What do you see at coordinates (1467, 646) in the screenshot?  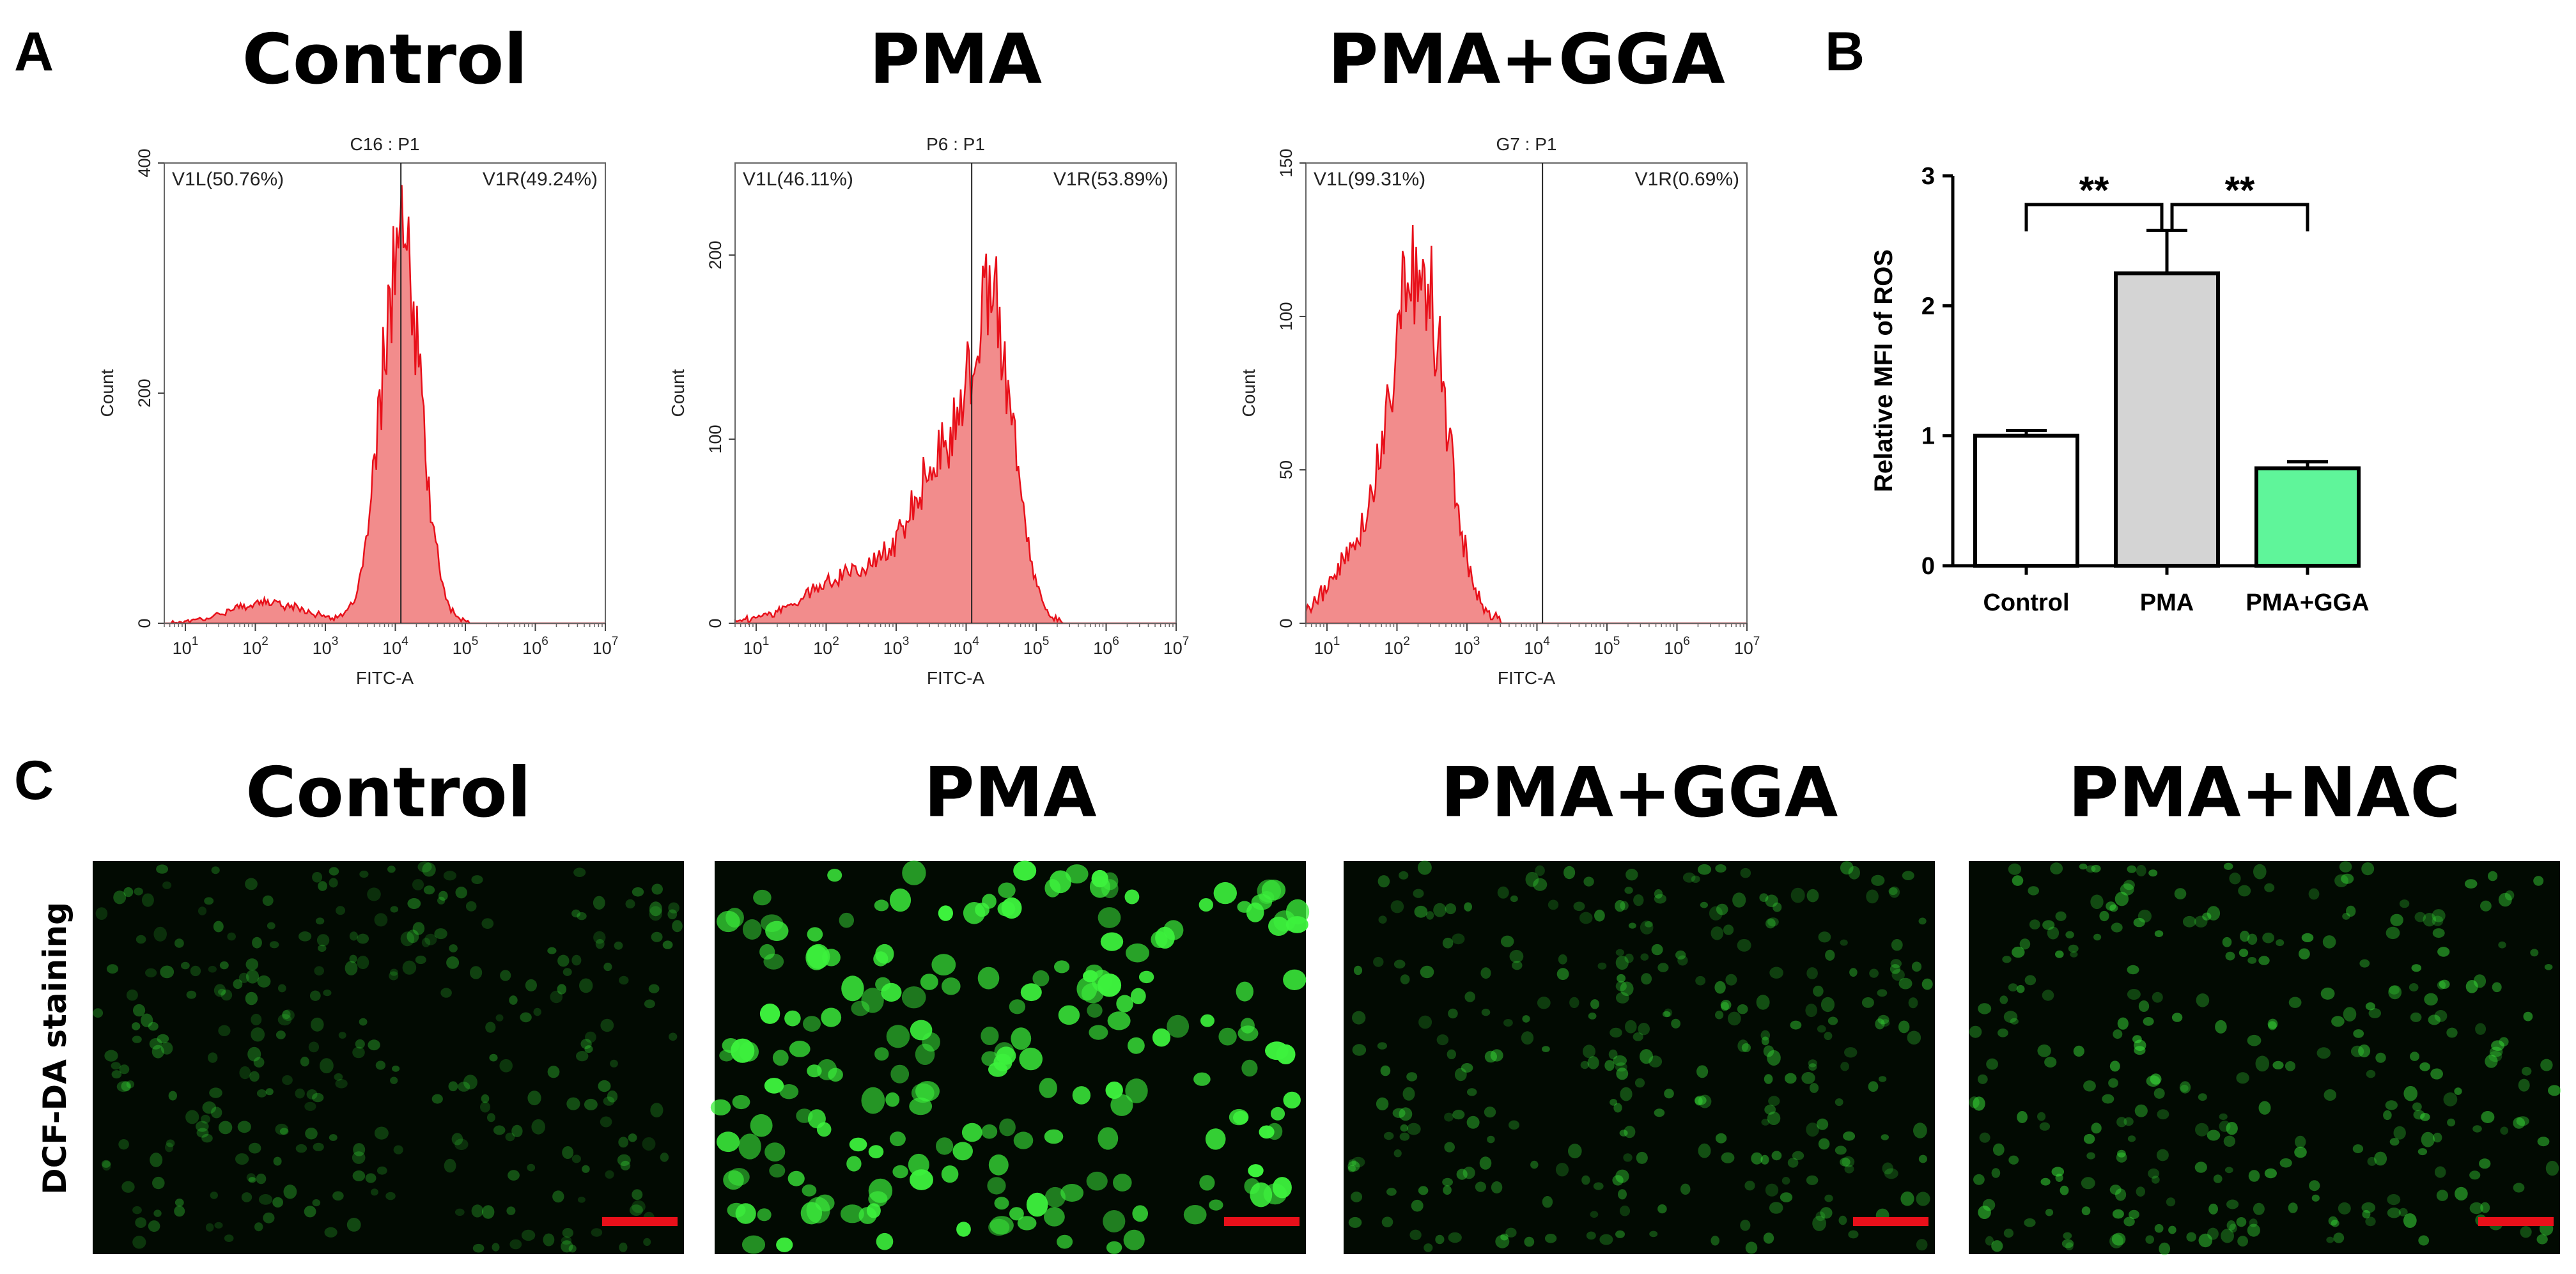 I see `x-tick-label: 10³` at bounding box center [1467, 646].